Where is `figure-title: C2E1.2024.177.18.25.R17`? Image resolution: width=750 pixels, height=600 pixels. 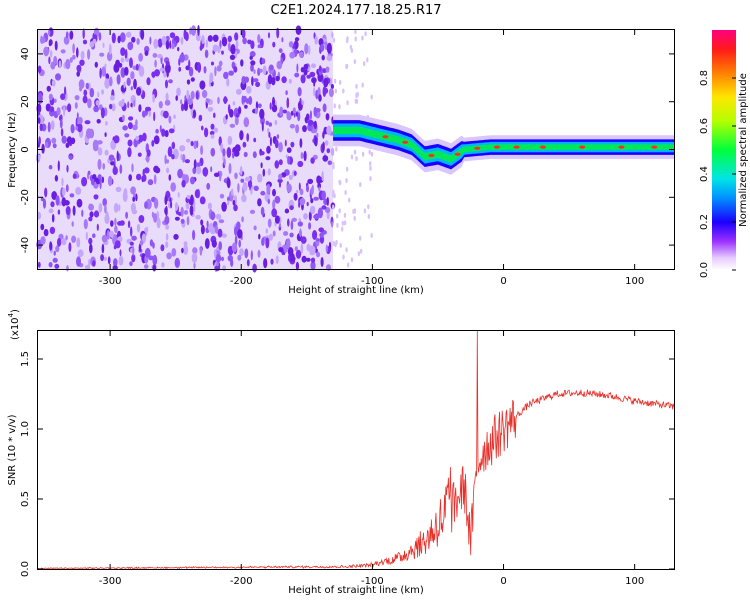
figure-title: C2E1.2024.177.18.25.R17 is located at coordinates (355, 10).